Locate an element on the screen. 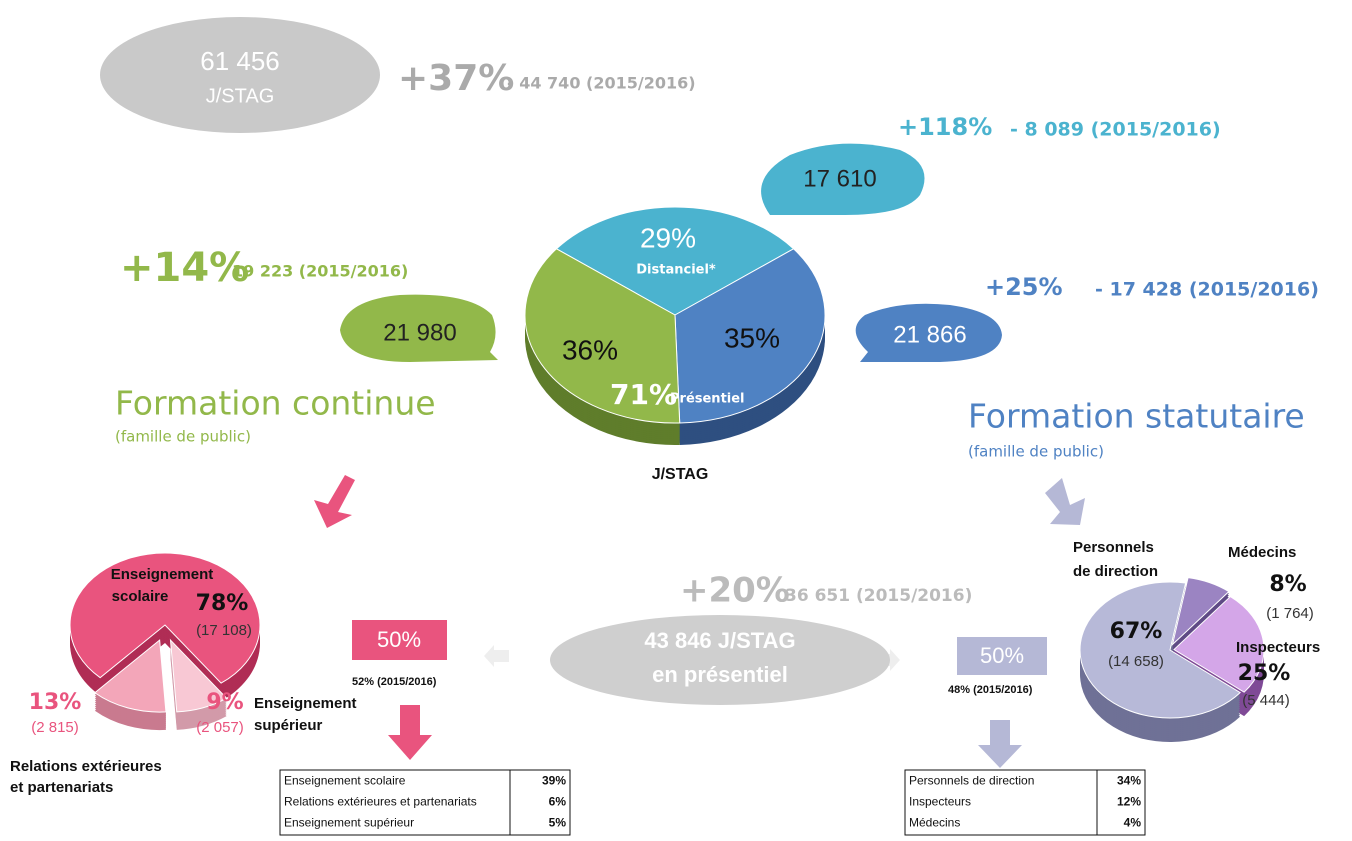  slice-name: Personnels is located at coordinates (1113, 547).